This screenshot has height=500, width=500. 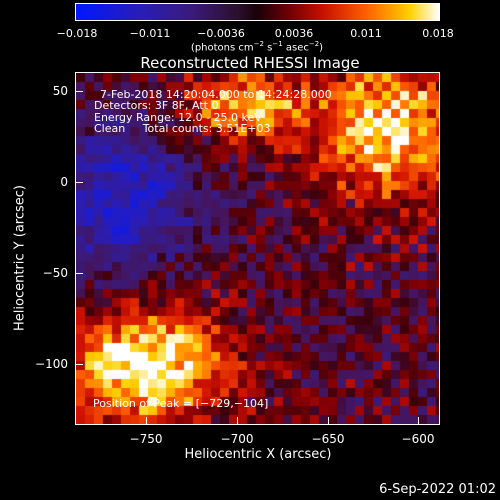 What do you see at coordinates (418, 439) in the screenshot?
I see `x-tick-label: −600` at bounding box center [418, 439].